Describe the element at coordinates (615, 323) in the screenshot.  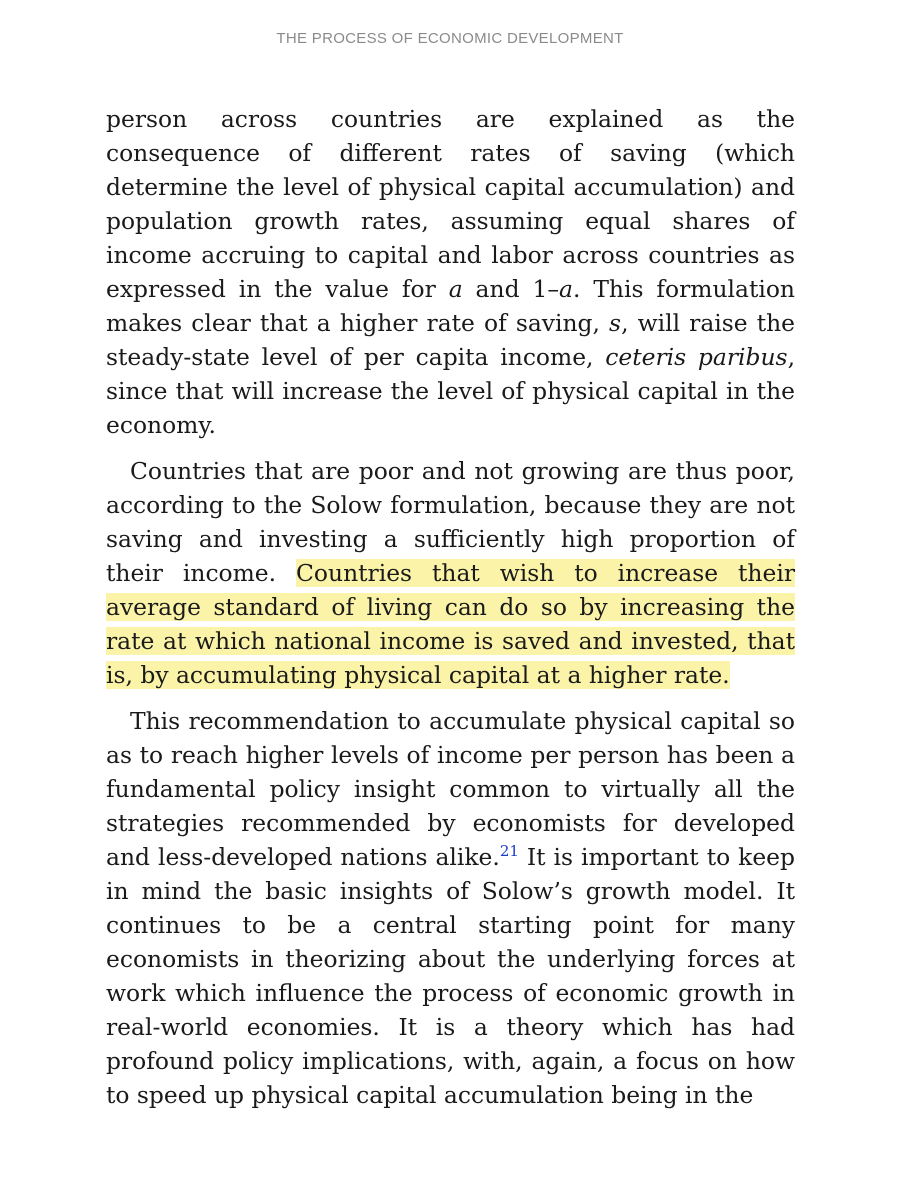
I see `variable-s: s` at that location.